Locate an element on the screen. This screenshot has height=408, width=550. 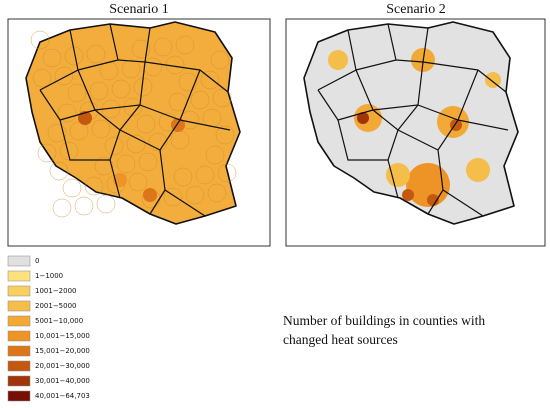
legend-label: 10,001−15,000 is located at coordinates (62, 336).